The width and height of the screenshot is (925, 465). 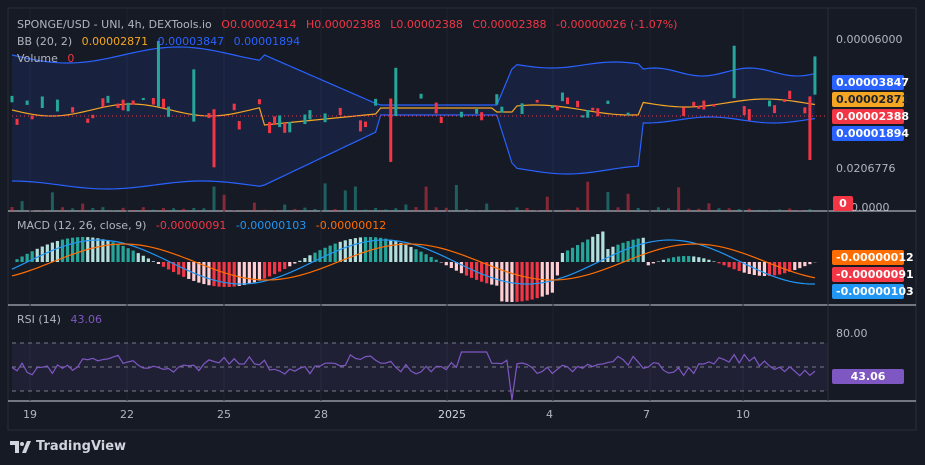 I want to click on date-label-0: 19, so click(x=30, y=414).